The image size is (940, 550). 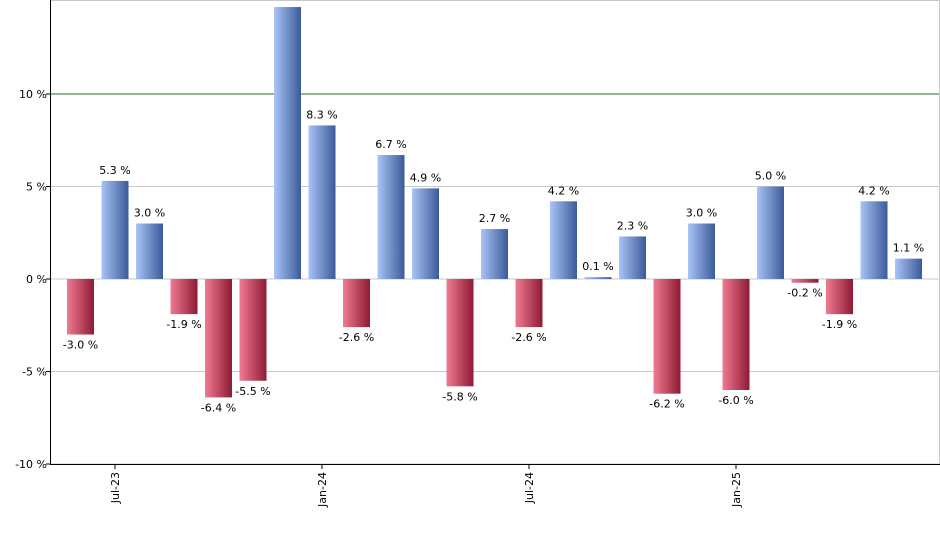 What do you see at coordinates (115, 488) in the screenshot?
I see `x-tick-label: Jul-23` at bounding box center [115, 488].